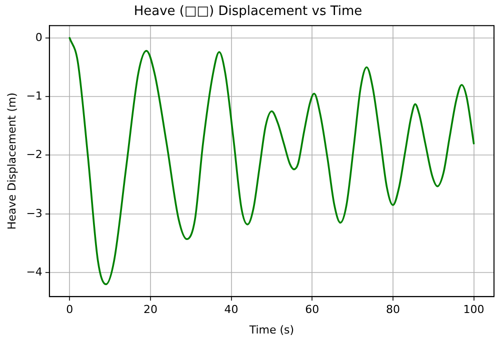  What do you see at coordinates (271, 329) in the screenshot?
I see `x-axis-title: Time (s)` at bounding box center [271, 329].